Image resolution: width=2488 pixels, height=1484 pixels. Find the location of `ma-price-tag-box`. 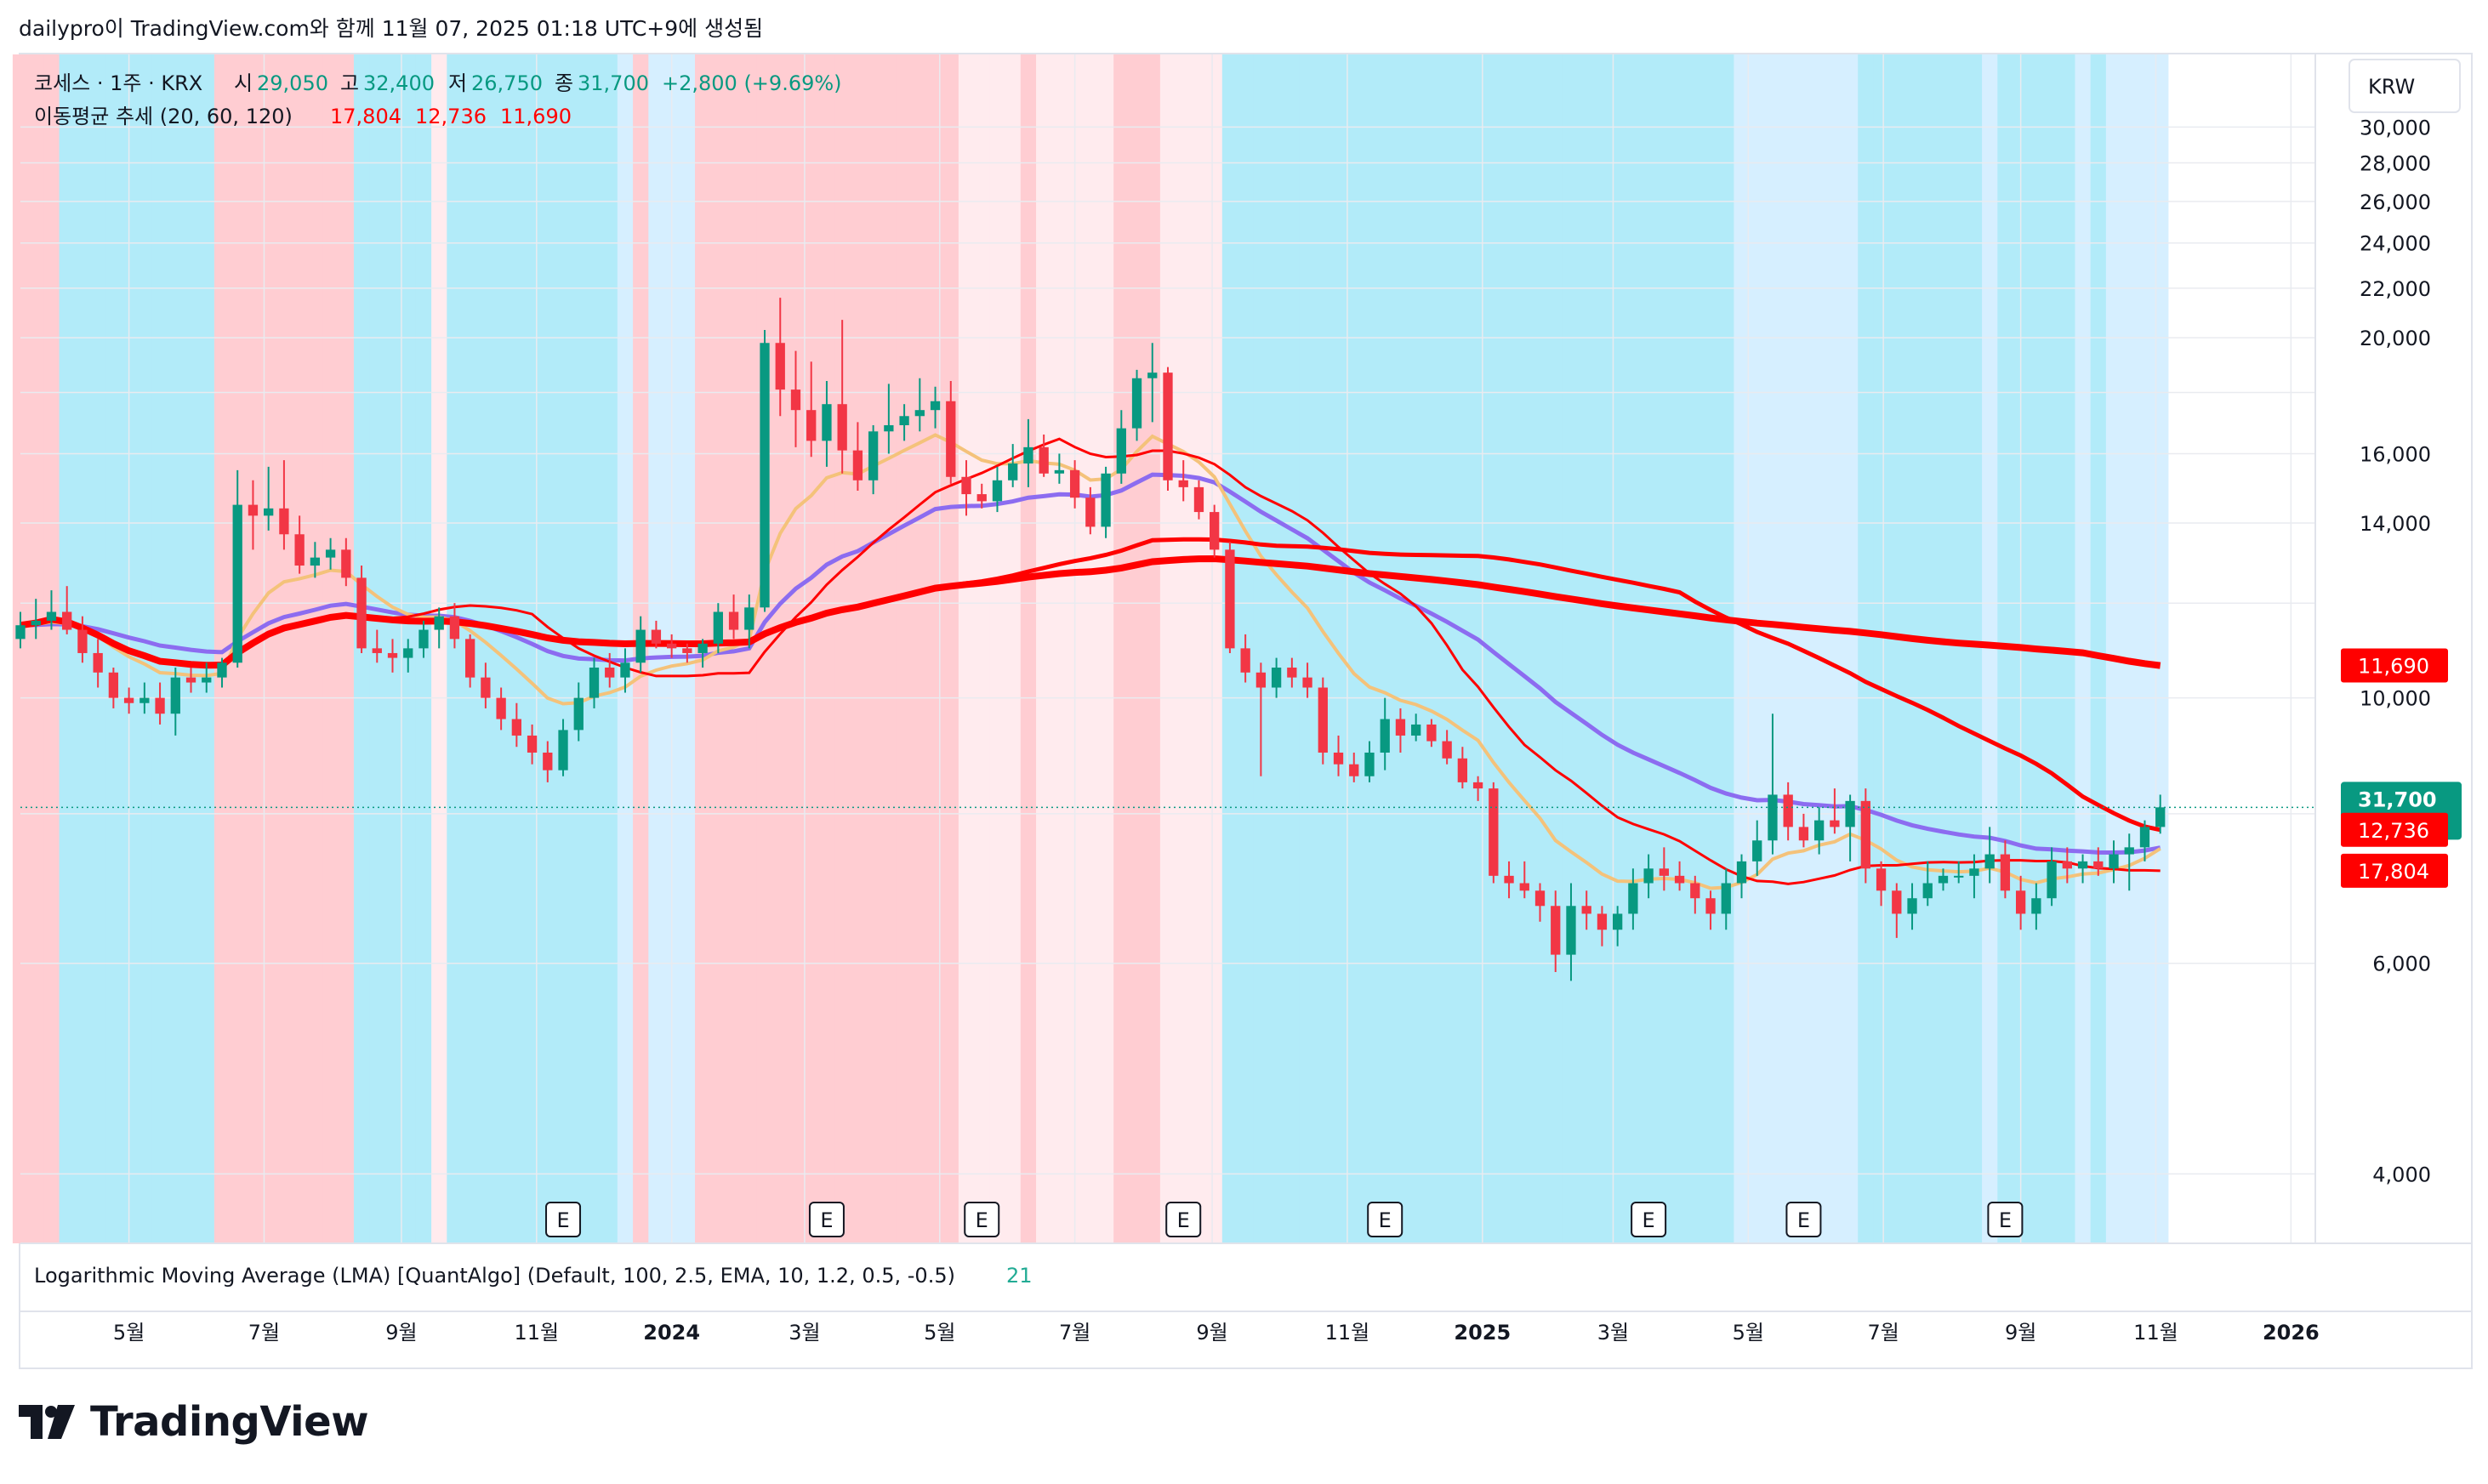

ma-price-tag-box is located at coordinates (2394, 830).